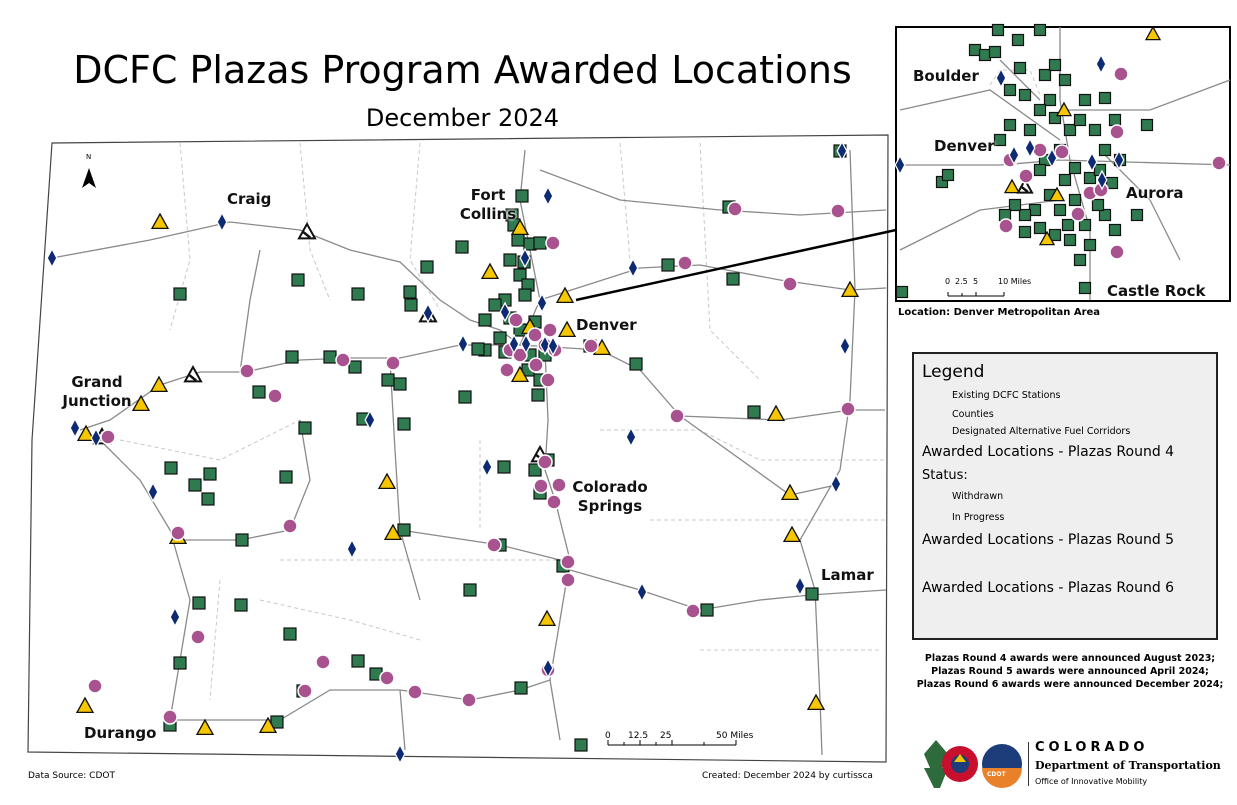 Image resolution: width=1237 pixels, height=805 pixels. What do you see at coordinates (735, 736) in the screenshot?
I see `scale-50: 50 Miles` at bounding box center [735, 736].